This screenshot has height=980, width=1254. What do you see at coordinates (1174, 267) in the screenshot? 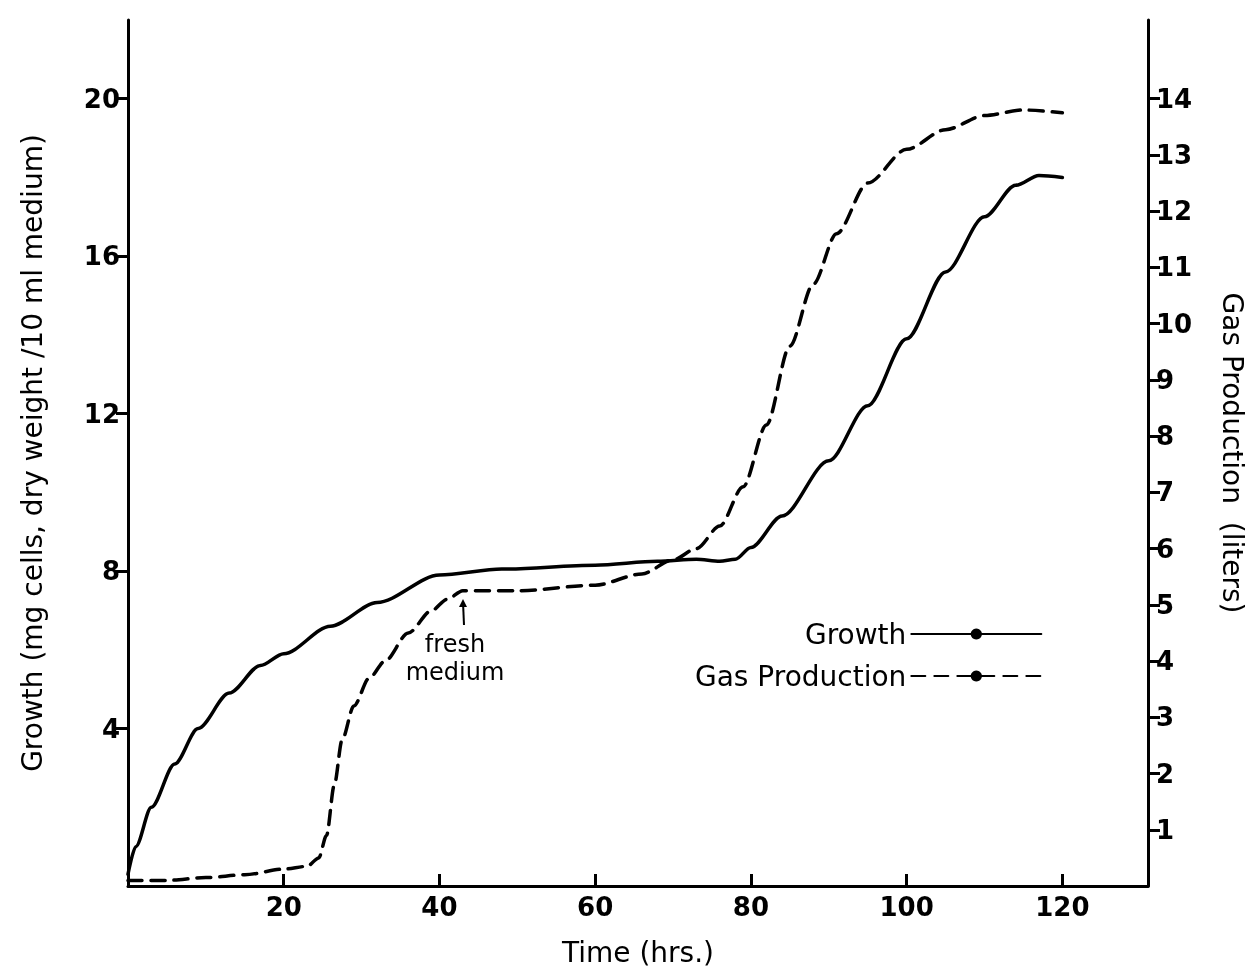
I see `y2-tick-label: 11` at bounding box center [1174, 267].